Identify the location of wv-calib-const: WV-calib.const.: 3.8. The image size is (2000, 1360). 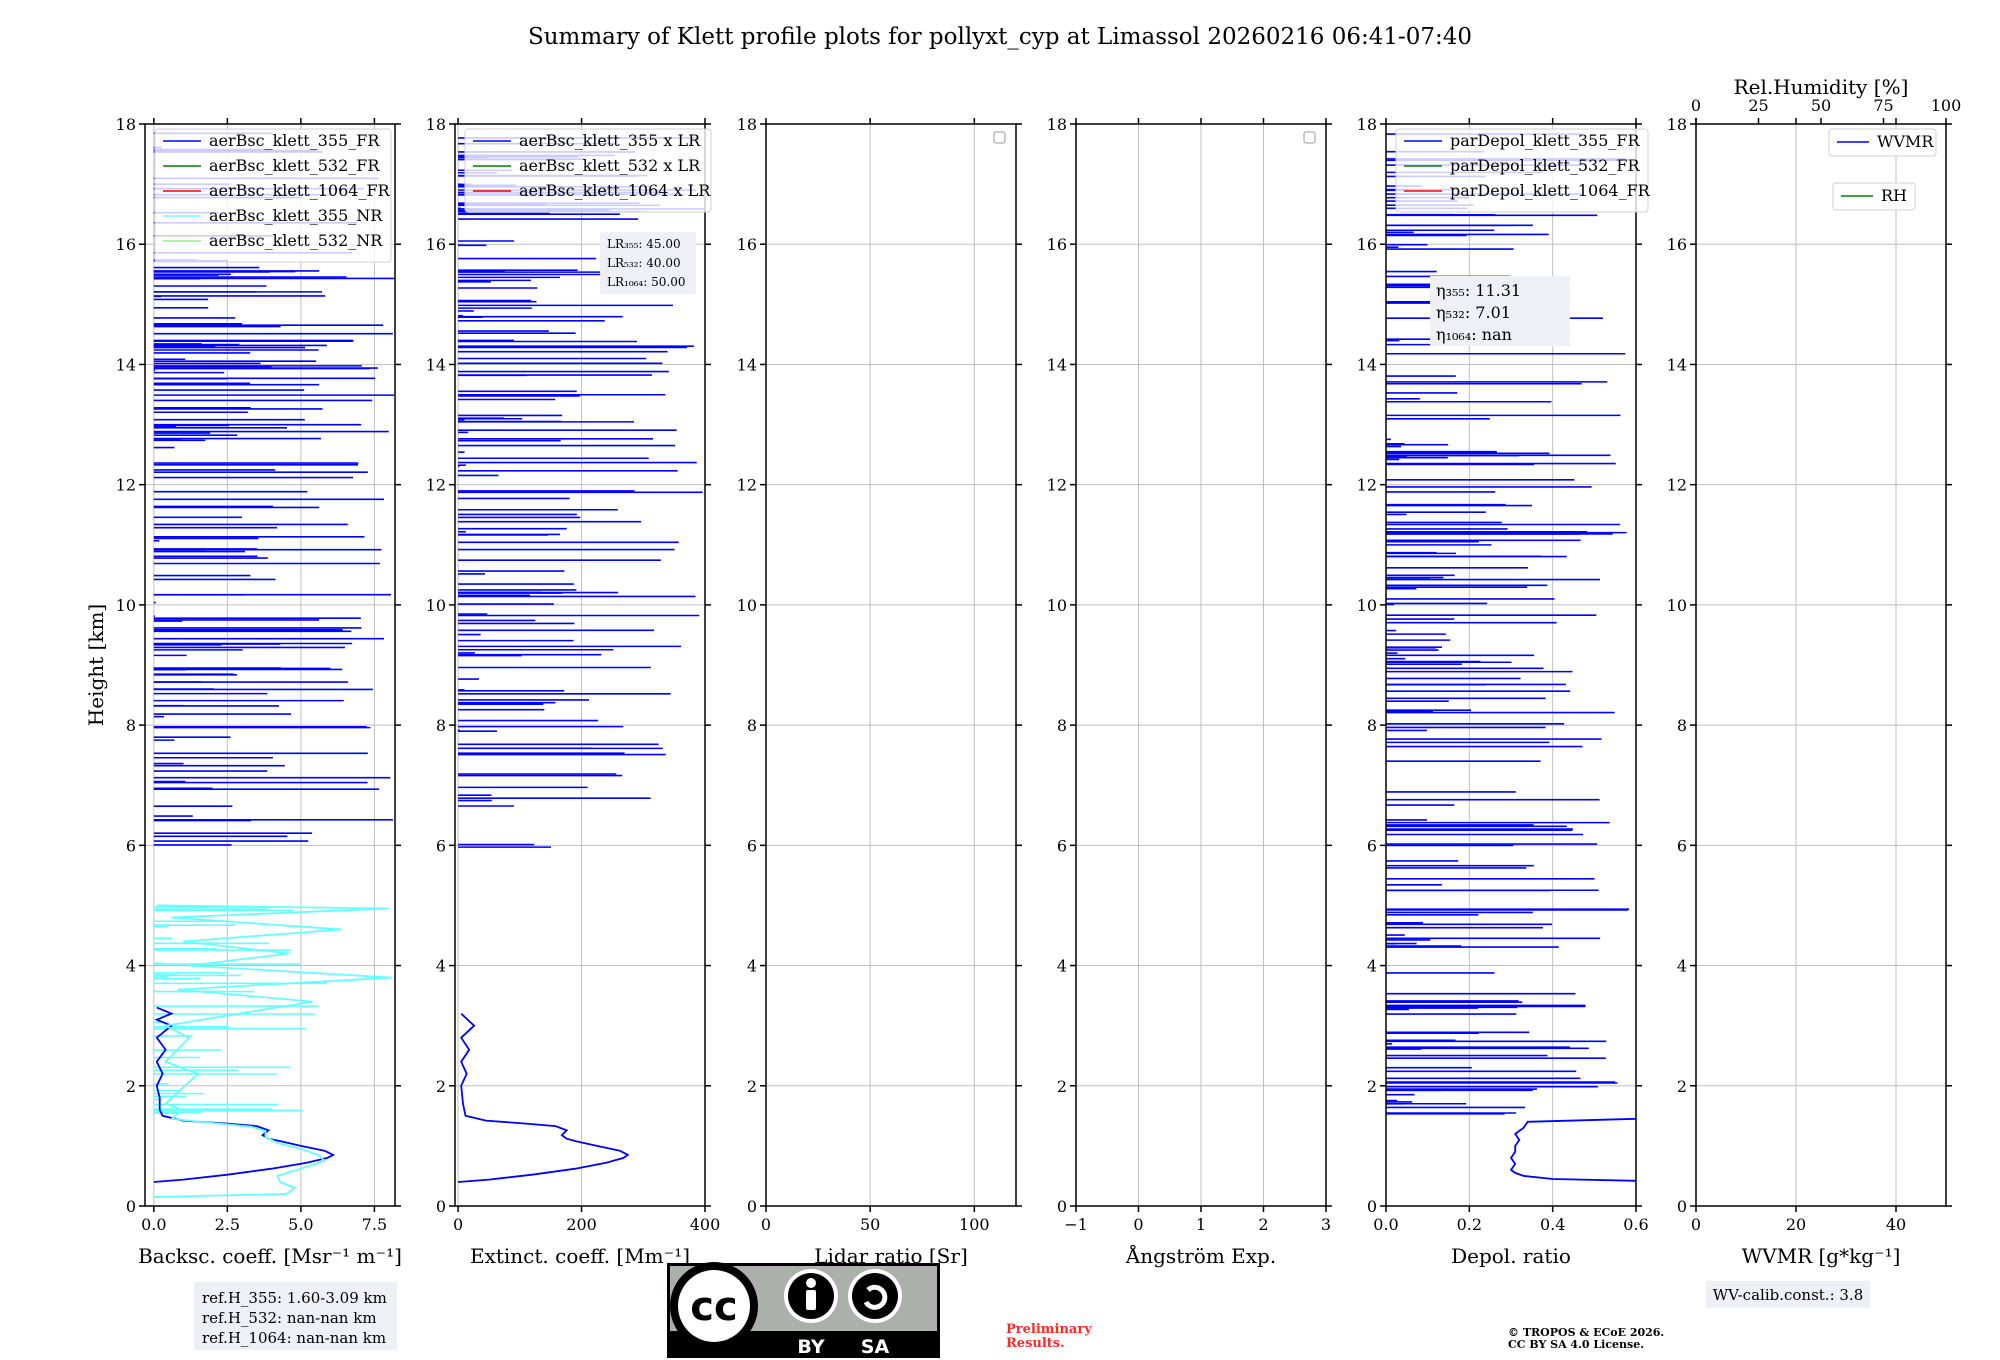
(1788, 1295).